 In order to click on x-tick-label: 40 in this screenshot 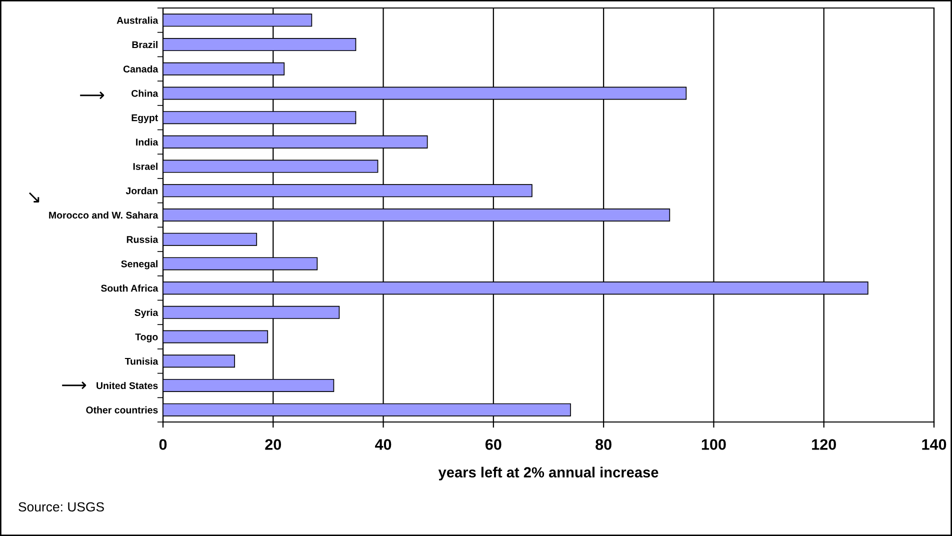, I will do `click(383, 444)`.